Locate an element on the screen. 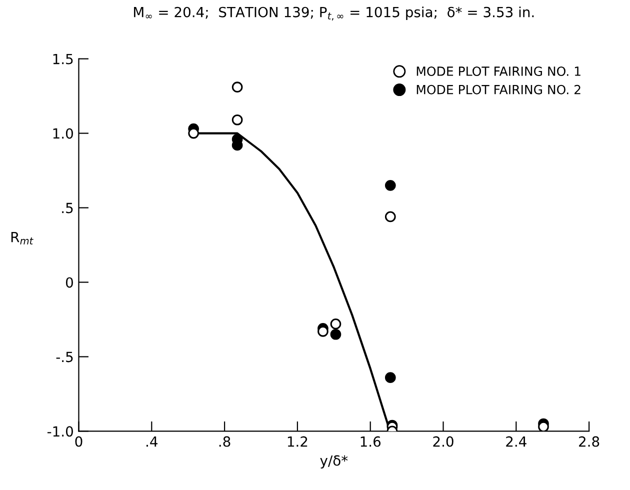 The width and height of the screenshot is (630, 490). y-axis-title: R$_{mt}$ is located at coordinates (22, 238).